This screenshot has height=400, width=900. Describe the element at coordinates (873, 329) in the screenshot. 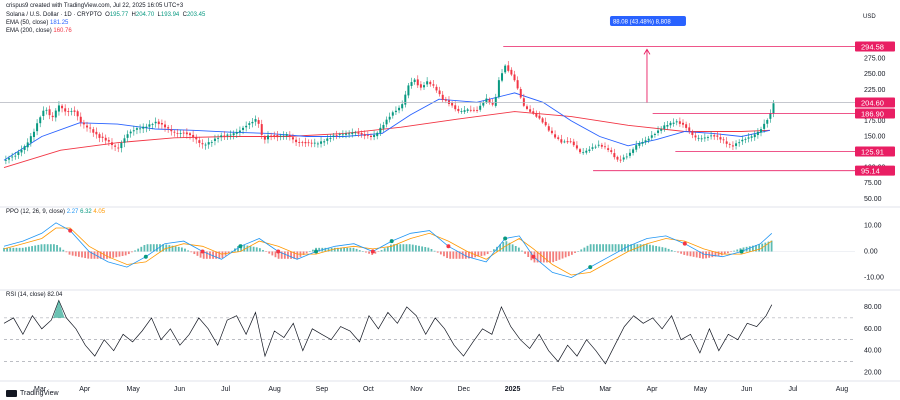

I see `rsi-y-tick: 60.00` at that location.